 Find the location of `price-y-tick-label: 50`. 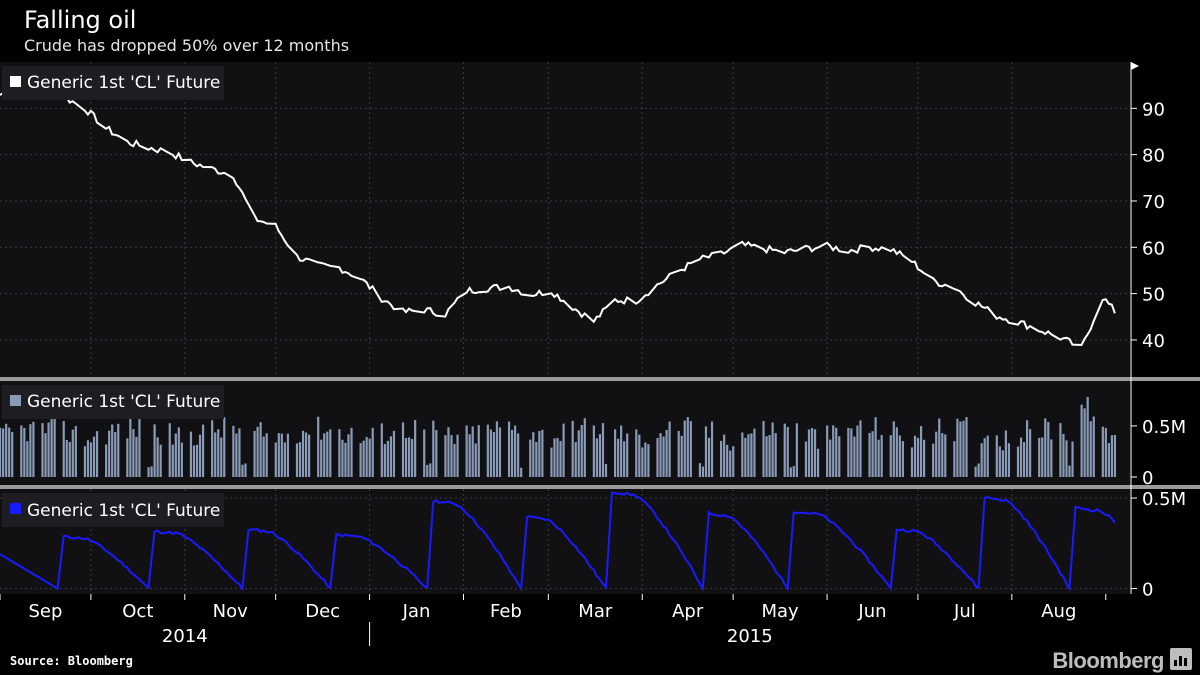

price-y-tick-label: 50 is located at coordinates (1153, 295).